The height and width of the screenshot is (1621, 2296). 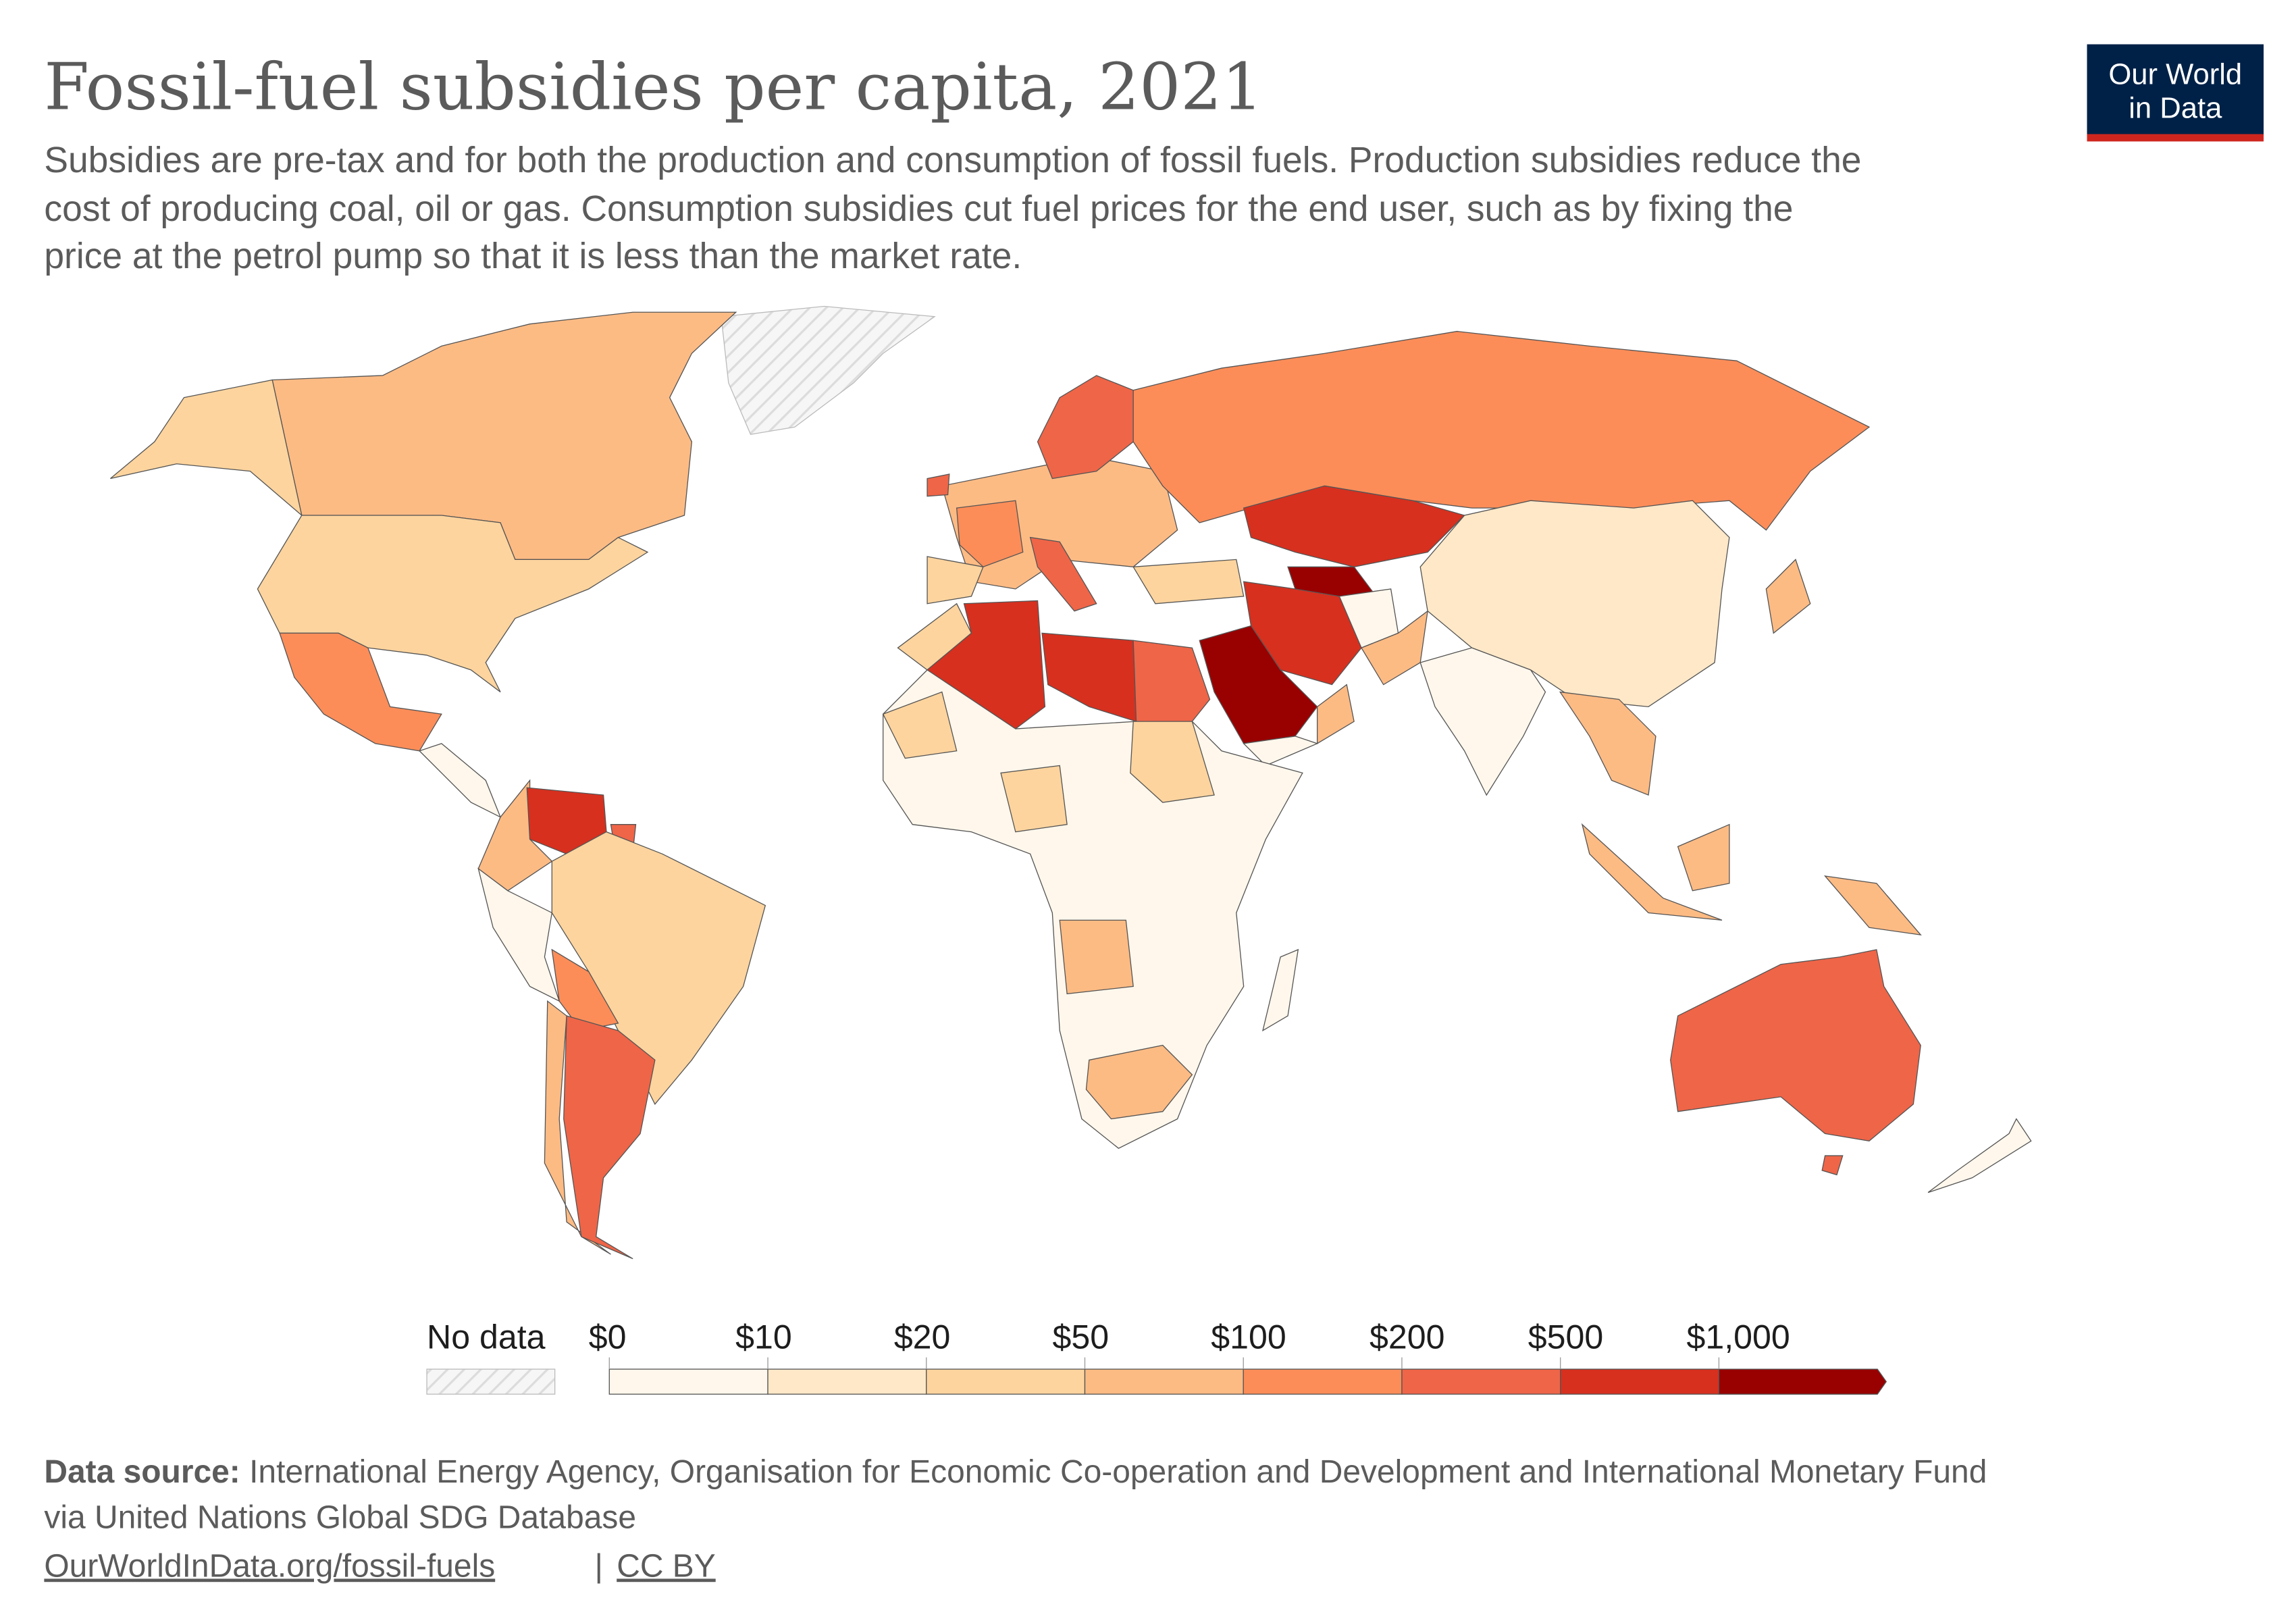 I want to click on legend-no-data-swatch, so click(x=491, y=1381).